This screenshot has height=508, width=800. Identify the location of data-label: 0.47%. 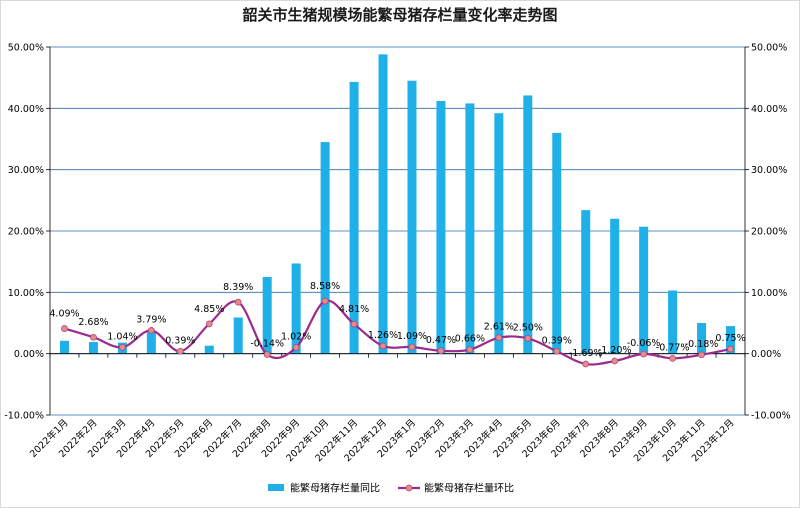
(441, 340).